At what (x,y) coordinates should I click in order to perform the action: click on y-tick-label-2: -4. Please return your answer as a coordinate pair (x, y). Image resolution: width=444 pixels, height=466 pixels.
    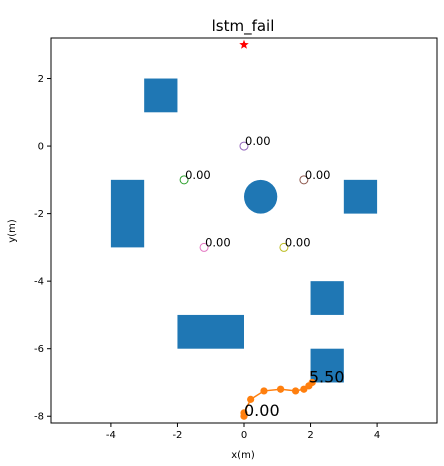
    Looking at the image, I should click on (39, 282).